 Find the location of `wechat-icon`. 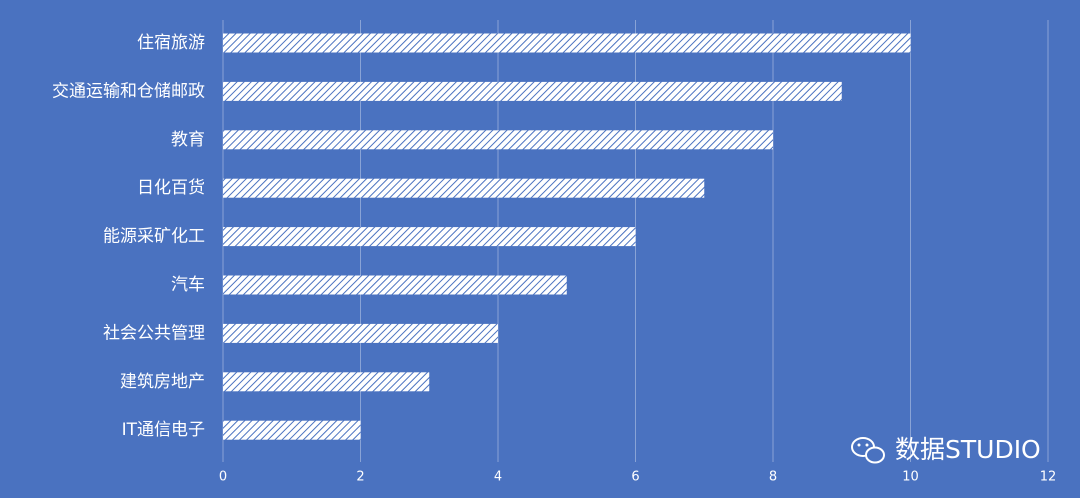

wechat-icon is located at coordinates (868, 450).